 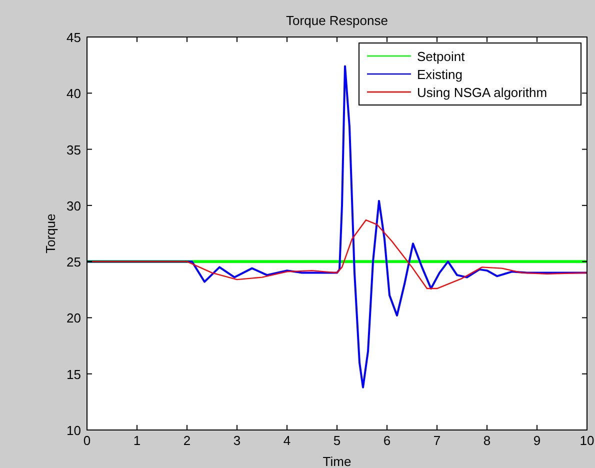 What do you see at coordinates (50, 234) in the screenshot?
I see `y-axis-title: Torque` at bounding box center [50, 234].